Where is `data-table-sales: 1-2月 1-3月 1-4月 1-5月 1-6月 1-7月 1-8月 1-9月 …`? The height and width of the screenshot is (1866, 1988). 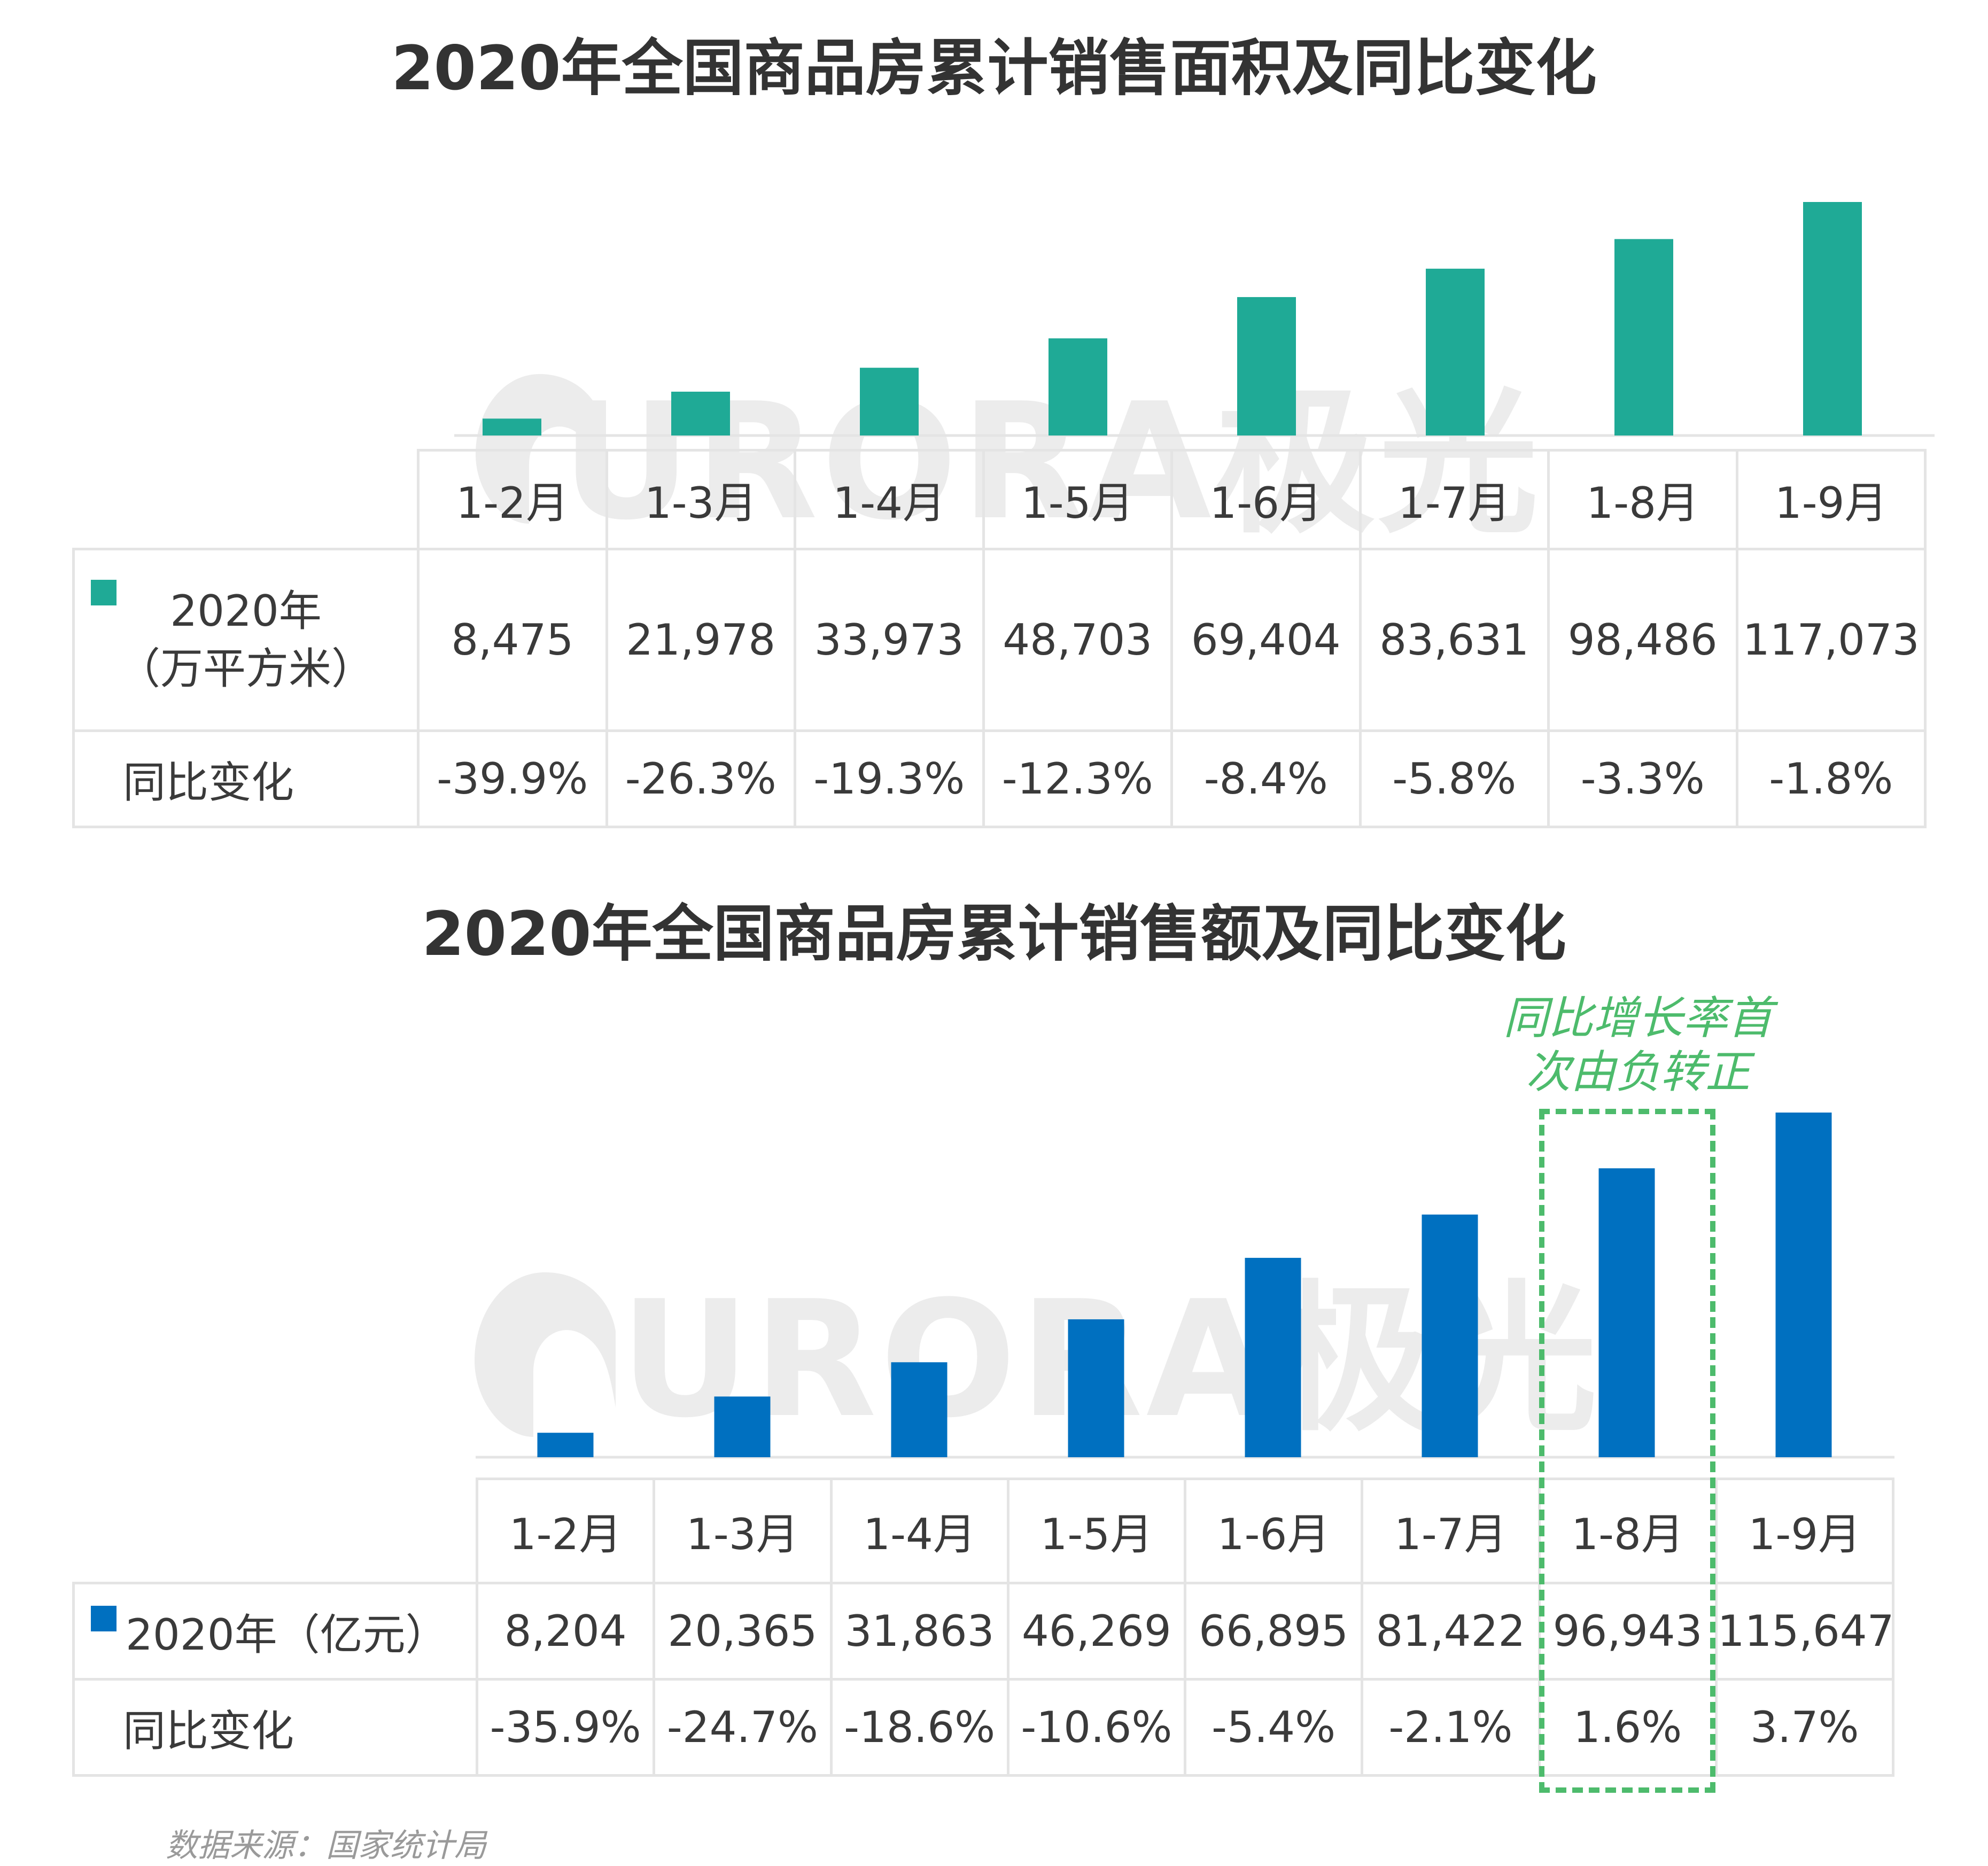 data-table-sales: 1-2月 1-3月 1-4月 1-5月 1-6月 1-7月 1-8月 1-9月 … is located at coordinates (983, 1627).